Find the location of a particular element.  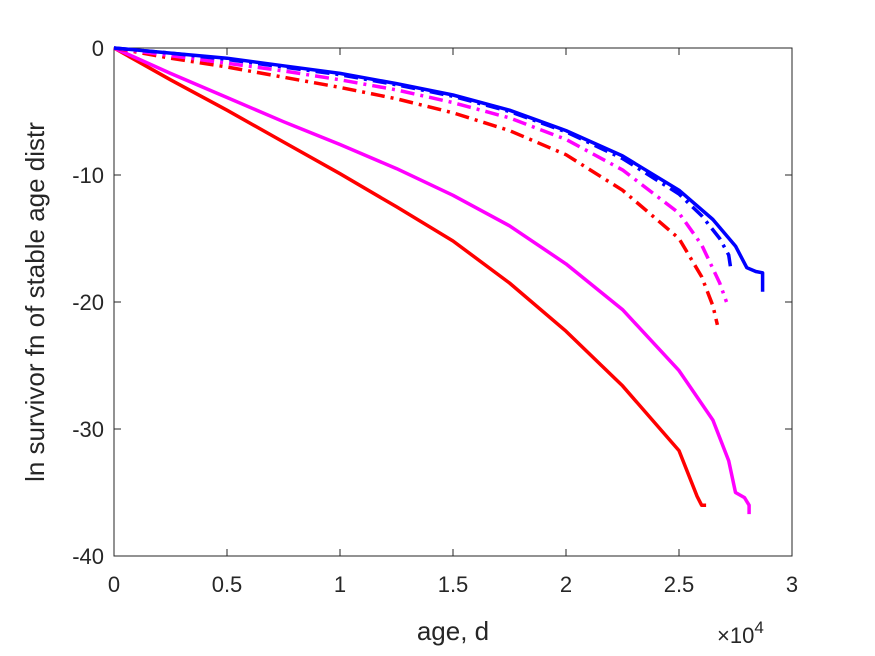

x-tick-label: 2 is located at coordinates (566, 584).